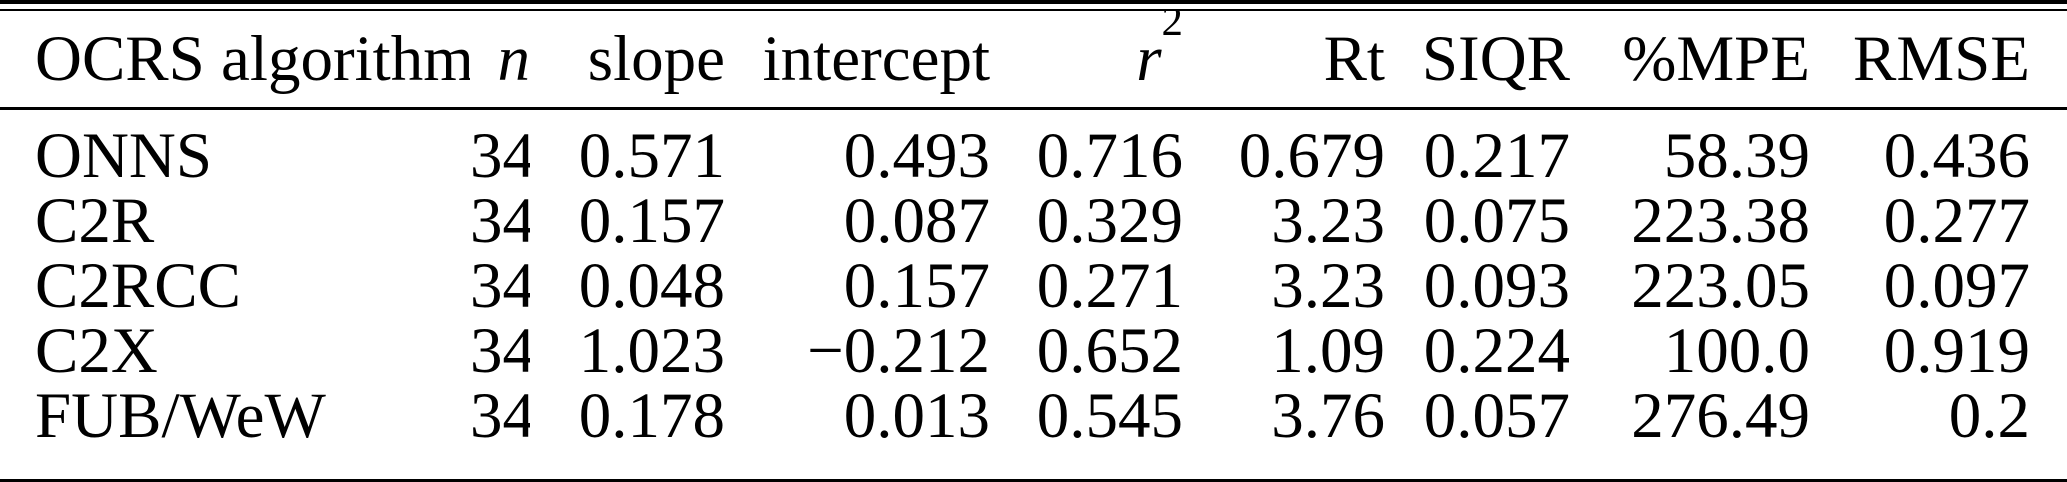 The image size is (2067, 482). I want to click on cell-intercept: 0.493, so click(916, 154).